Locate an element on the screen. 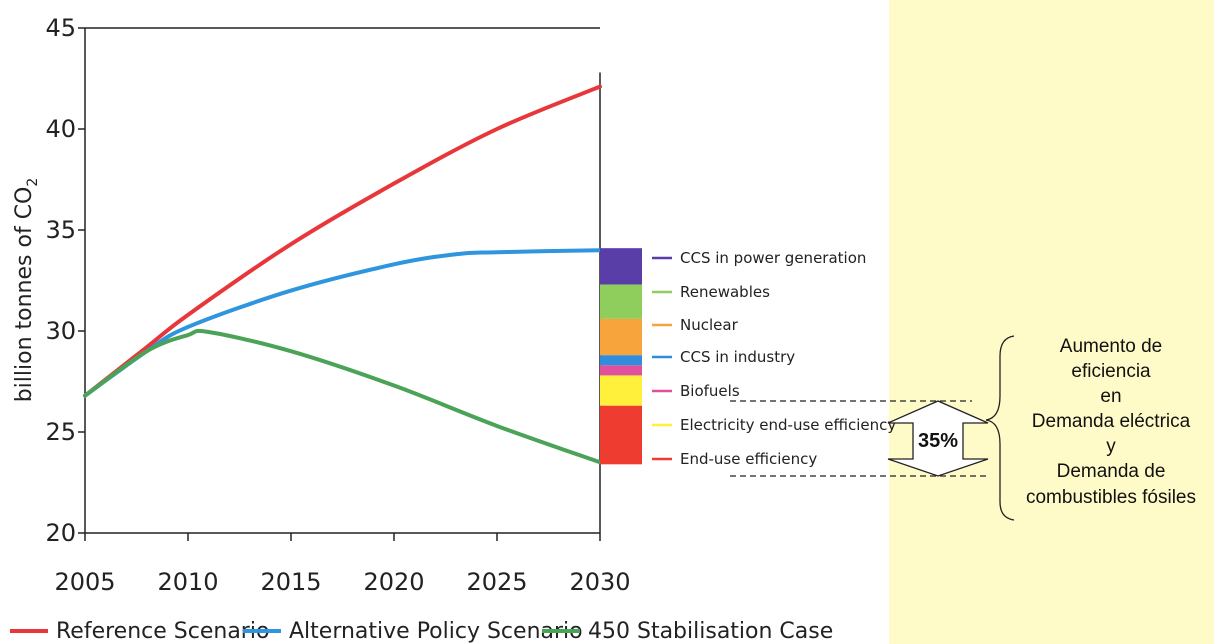 The image size is (1214, 644). wedge-legend-label-4: Biofuels is located at coordinates (710, 391).